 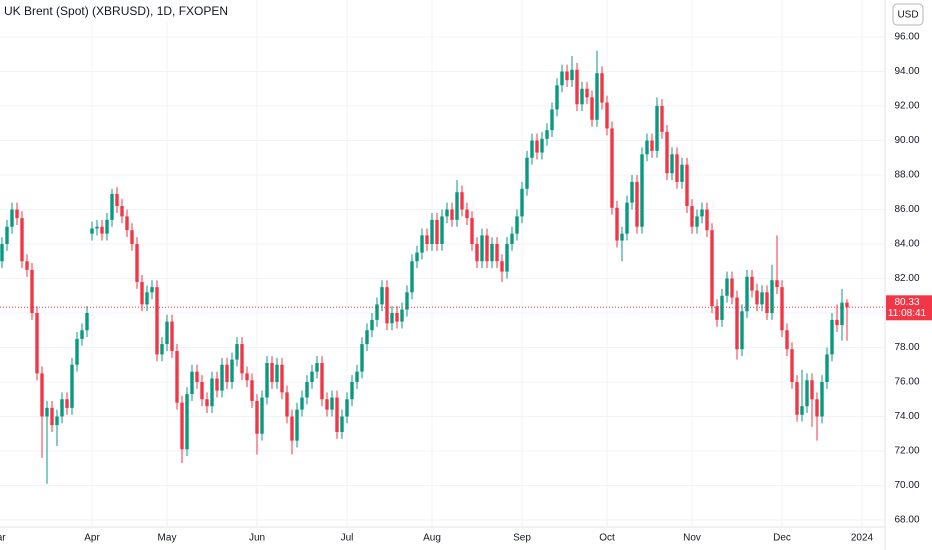 What do you see at coordinates (906, 244) in the screenshot?
I see `y-tick-label: 84.00` at bounding box center [906, 244].